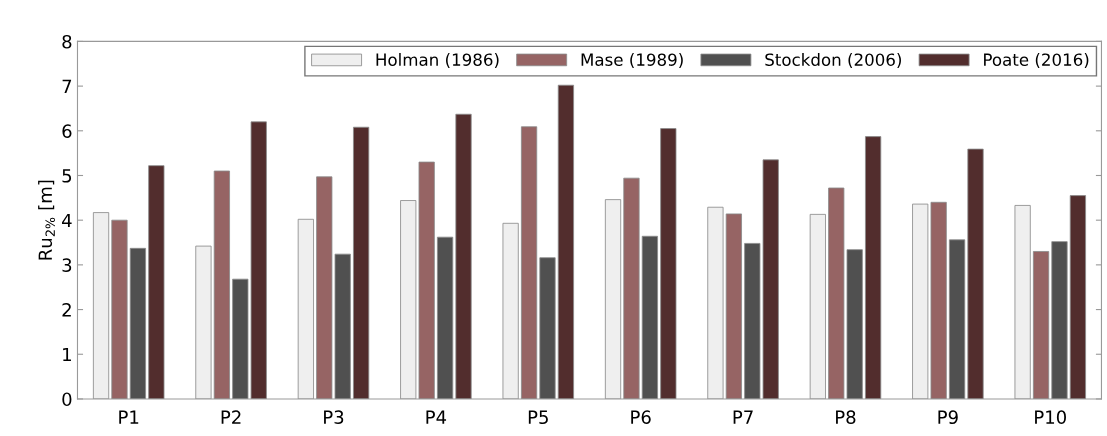 The image size is (1107, 436). I want to click on x-tick-label: P6, so click(641, 417).